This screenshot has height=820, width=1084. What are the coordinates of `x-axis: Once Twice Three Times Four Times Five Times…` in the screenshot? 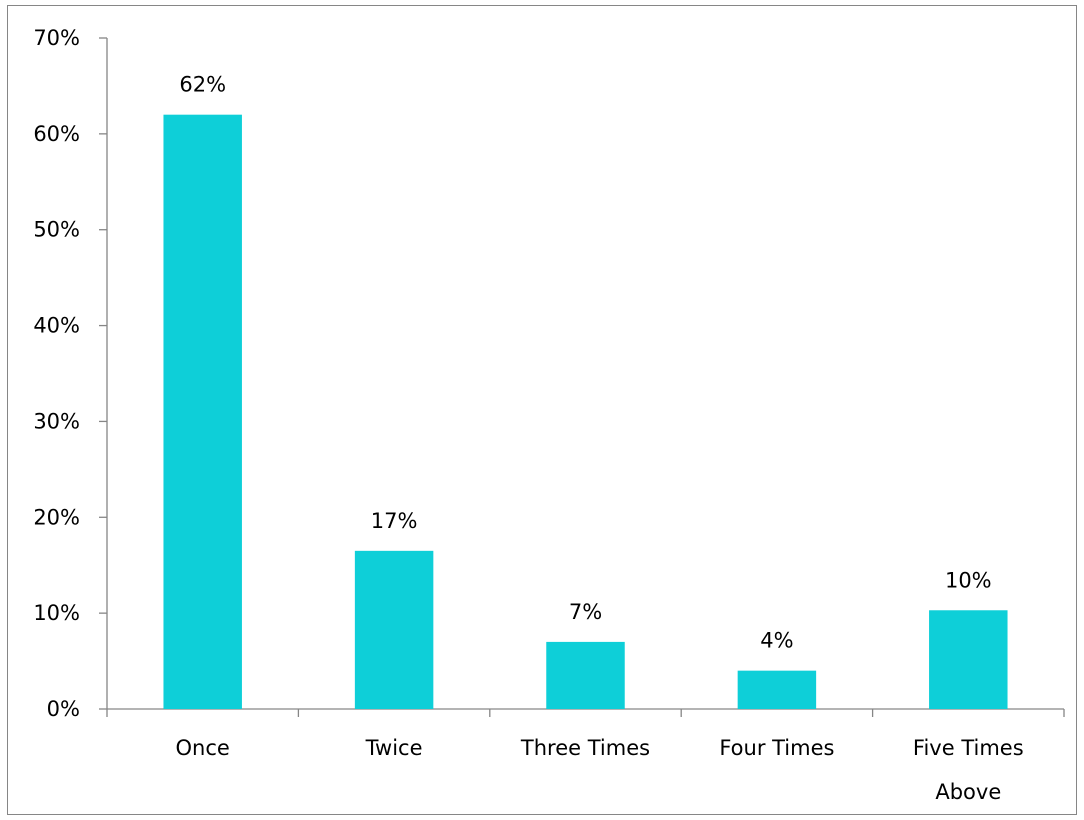 It's located at (585, 756).